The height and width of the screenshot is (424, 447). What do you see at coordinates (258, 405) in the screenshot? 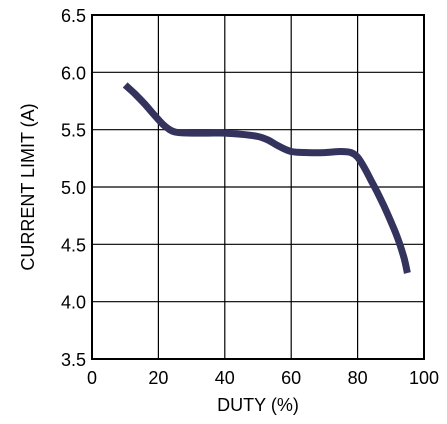
I see `x-axis-title: DUTY (%)` at bounding box center [258, 405].